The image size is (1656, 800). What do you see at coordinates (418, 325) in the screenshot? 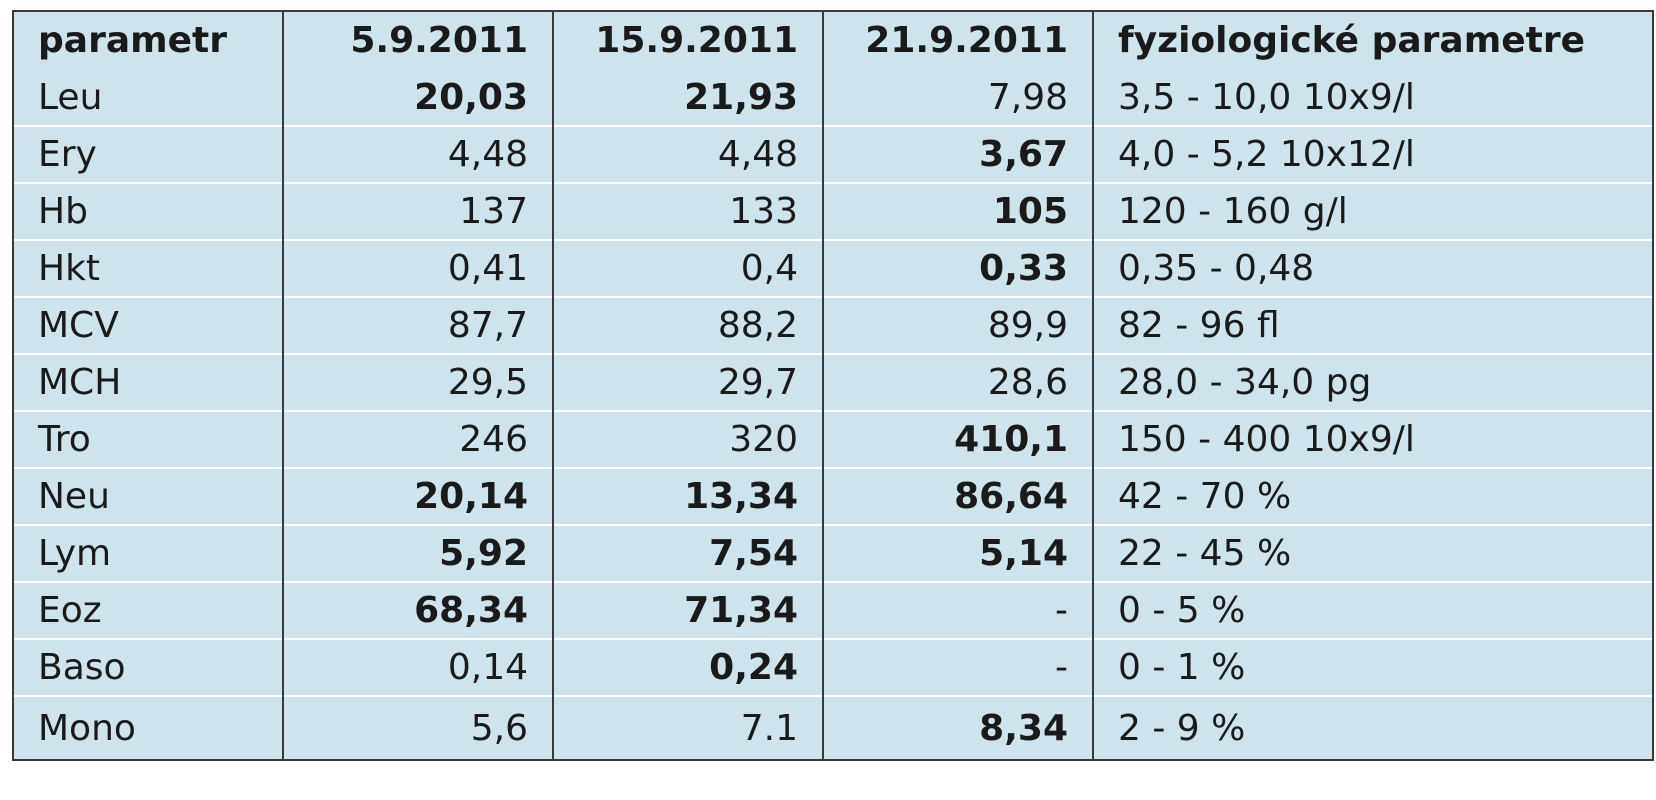
I see `cell-value-date-1: 87,7` at bounding box center [418, 325].